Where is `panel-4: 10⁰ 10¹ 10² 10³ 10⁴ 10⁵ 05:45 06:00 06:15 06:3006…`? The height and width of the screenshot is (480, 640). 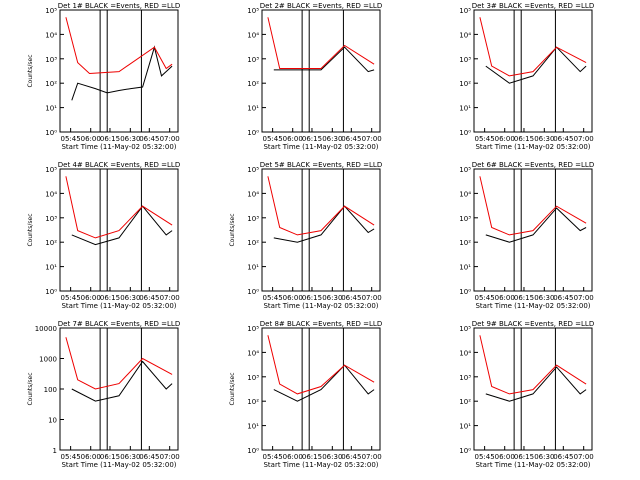
panel-4: 10⁰ 10¹ 10² 10³ 10⁴ 10⁵ 05:45 06:00 06:15 06:3006… is located at coordinates (103, 235).